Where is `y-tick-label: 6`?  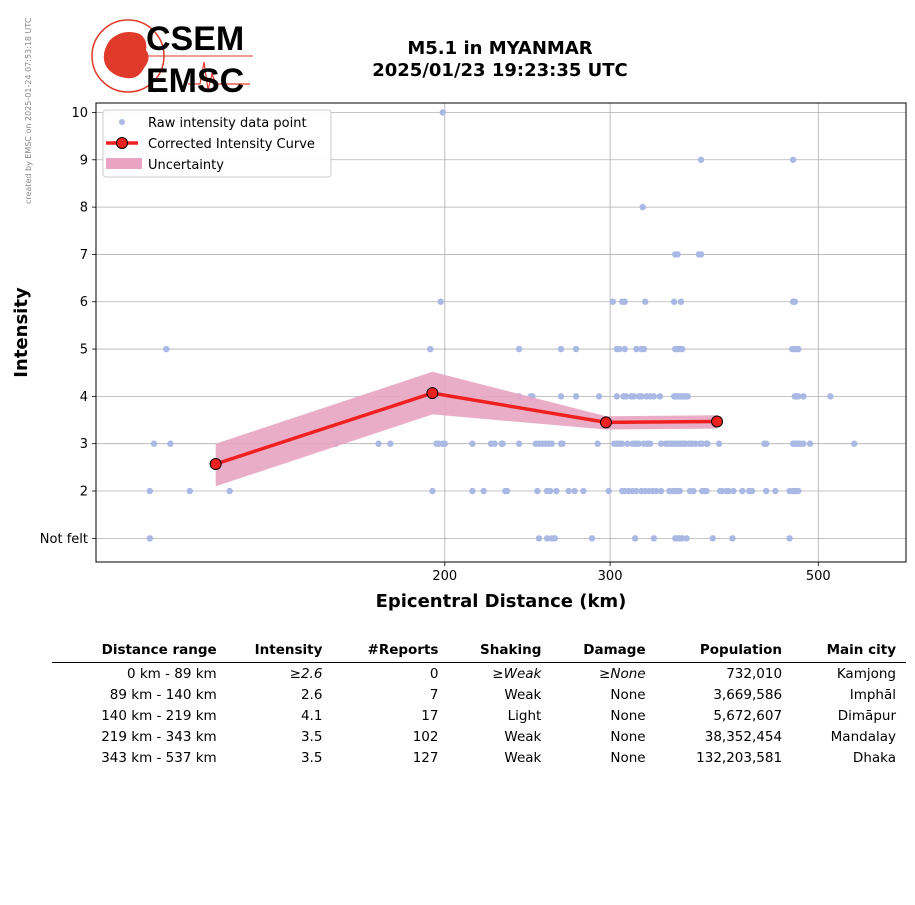
y-tick-label: 6 is located at coordinates (84, 302).